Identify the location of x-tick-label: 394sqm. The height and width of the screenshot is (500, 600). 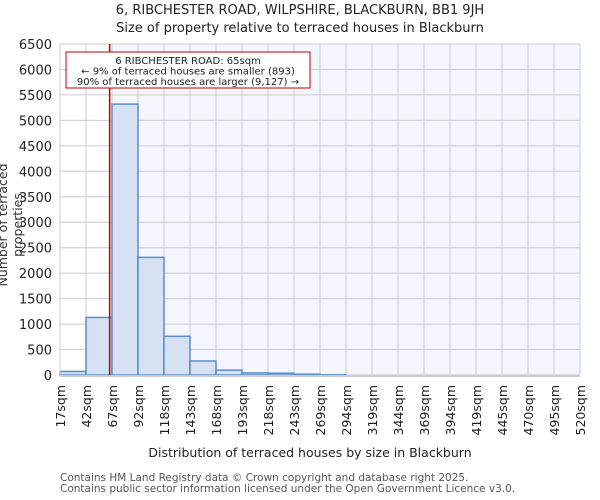
(450, 410).